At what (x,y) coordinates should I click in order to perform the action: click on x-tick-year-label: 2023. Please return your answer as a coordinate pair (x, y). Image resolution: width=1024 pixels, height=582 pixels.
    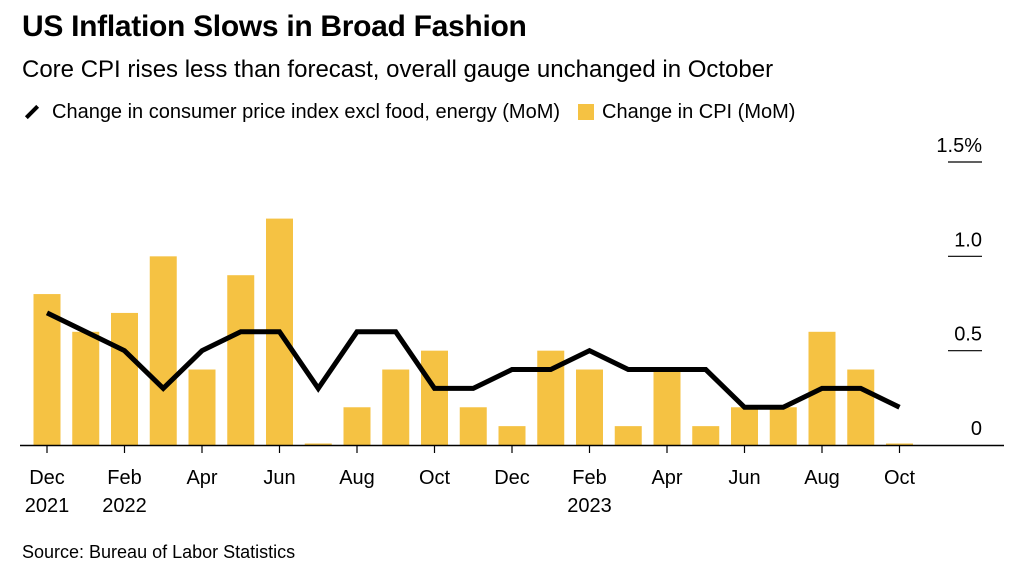
    Looking at the image, I should click on (589, 506).